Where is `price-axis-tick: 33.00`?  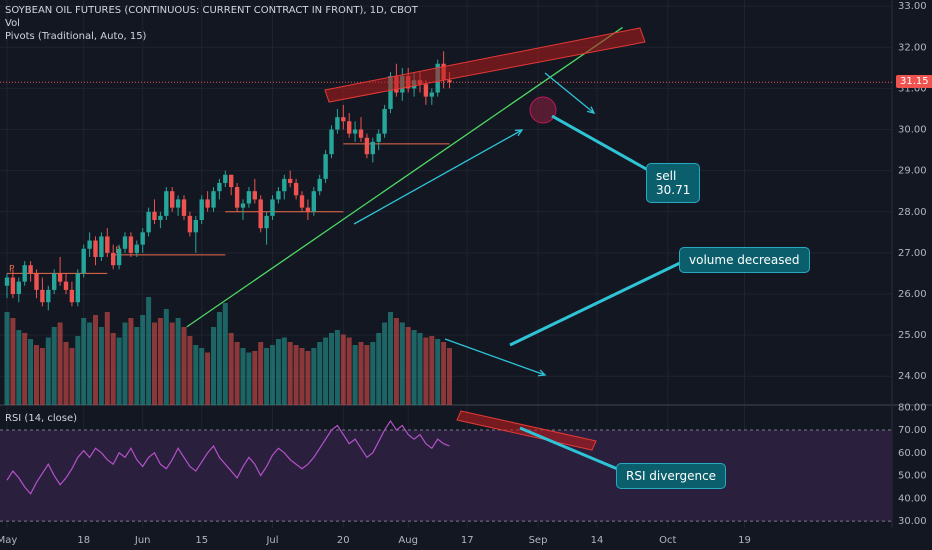
price-axis-tick: 33.00 is located at coordinates (912, 6).